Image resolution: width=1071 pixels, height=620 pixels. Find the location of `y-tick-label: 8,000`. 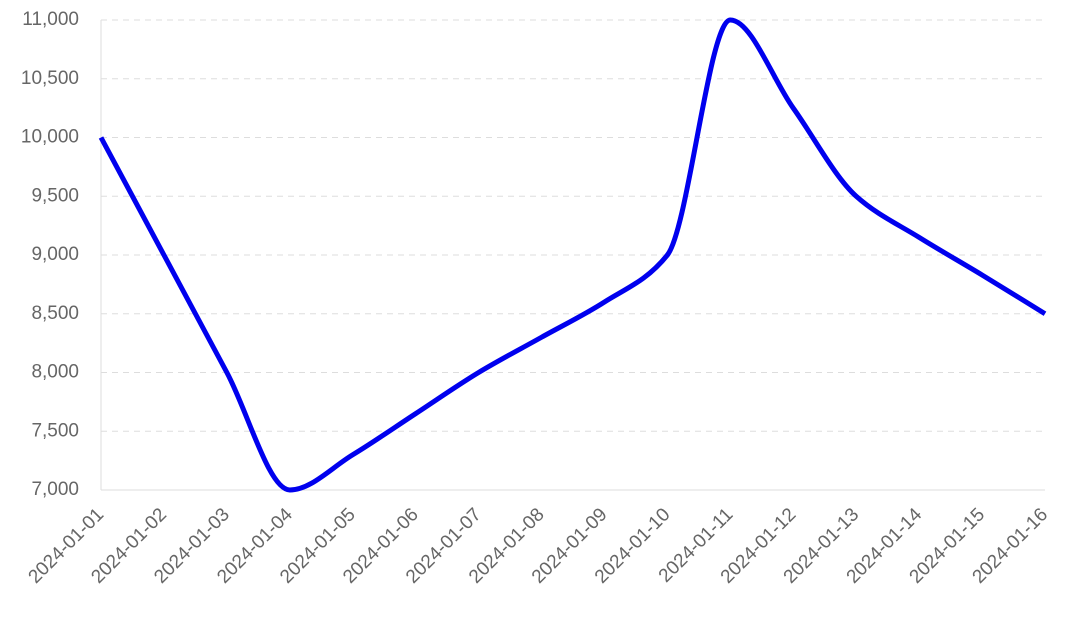

y-tick-label: 8,000 is located at coordinates (55, 372).